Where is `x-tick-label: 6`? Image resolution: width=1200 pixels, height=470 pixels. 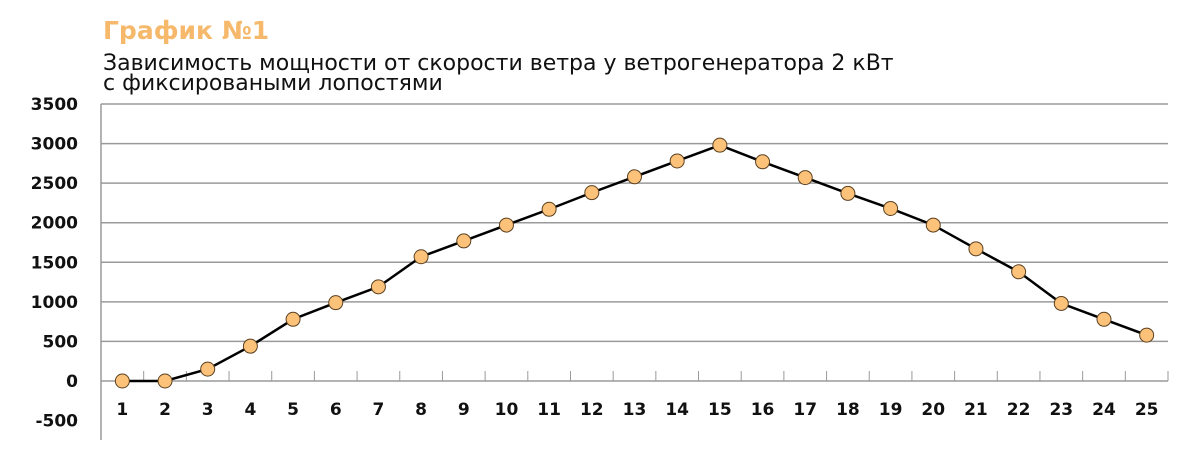 x-tick-label: 6 is located at coordinates (336, 410).